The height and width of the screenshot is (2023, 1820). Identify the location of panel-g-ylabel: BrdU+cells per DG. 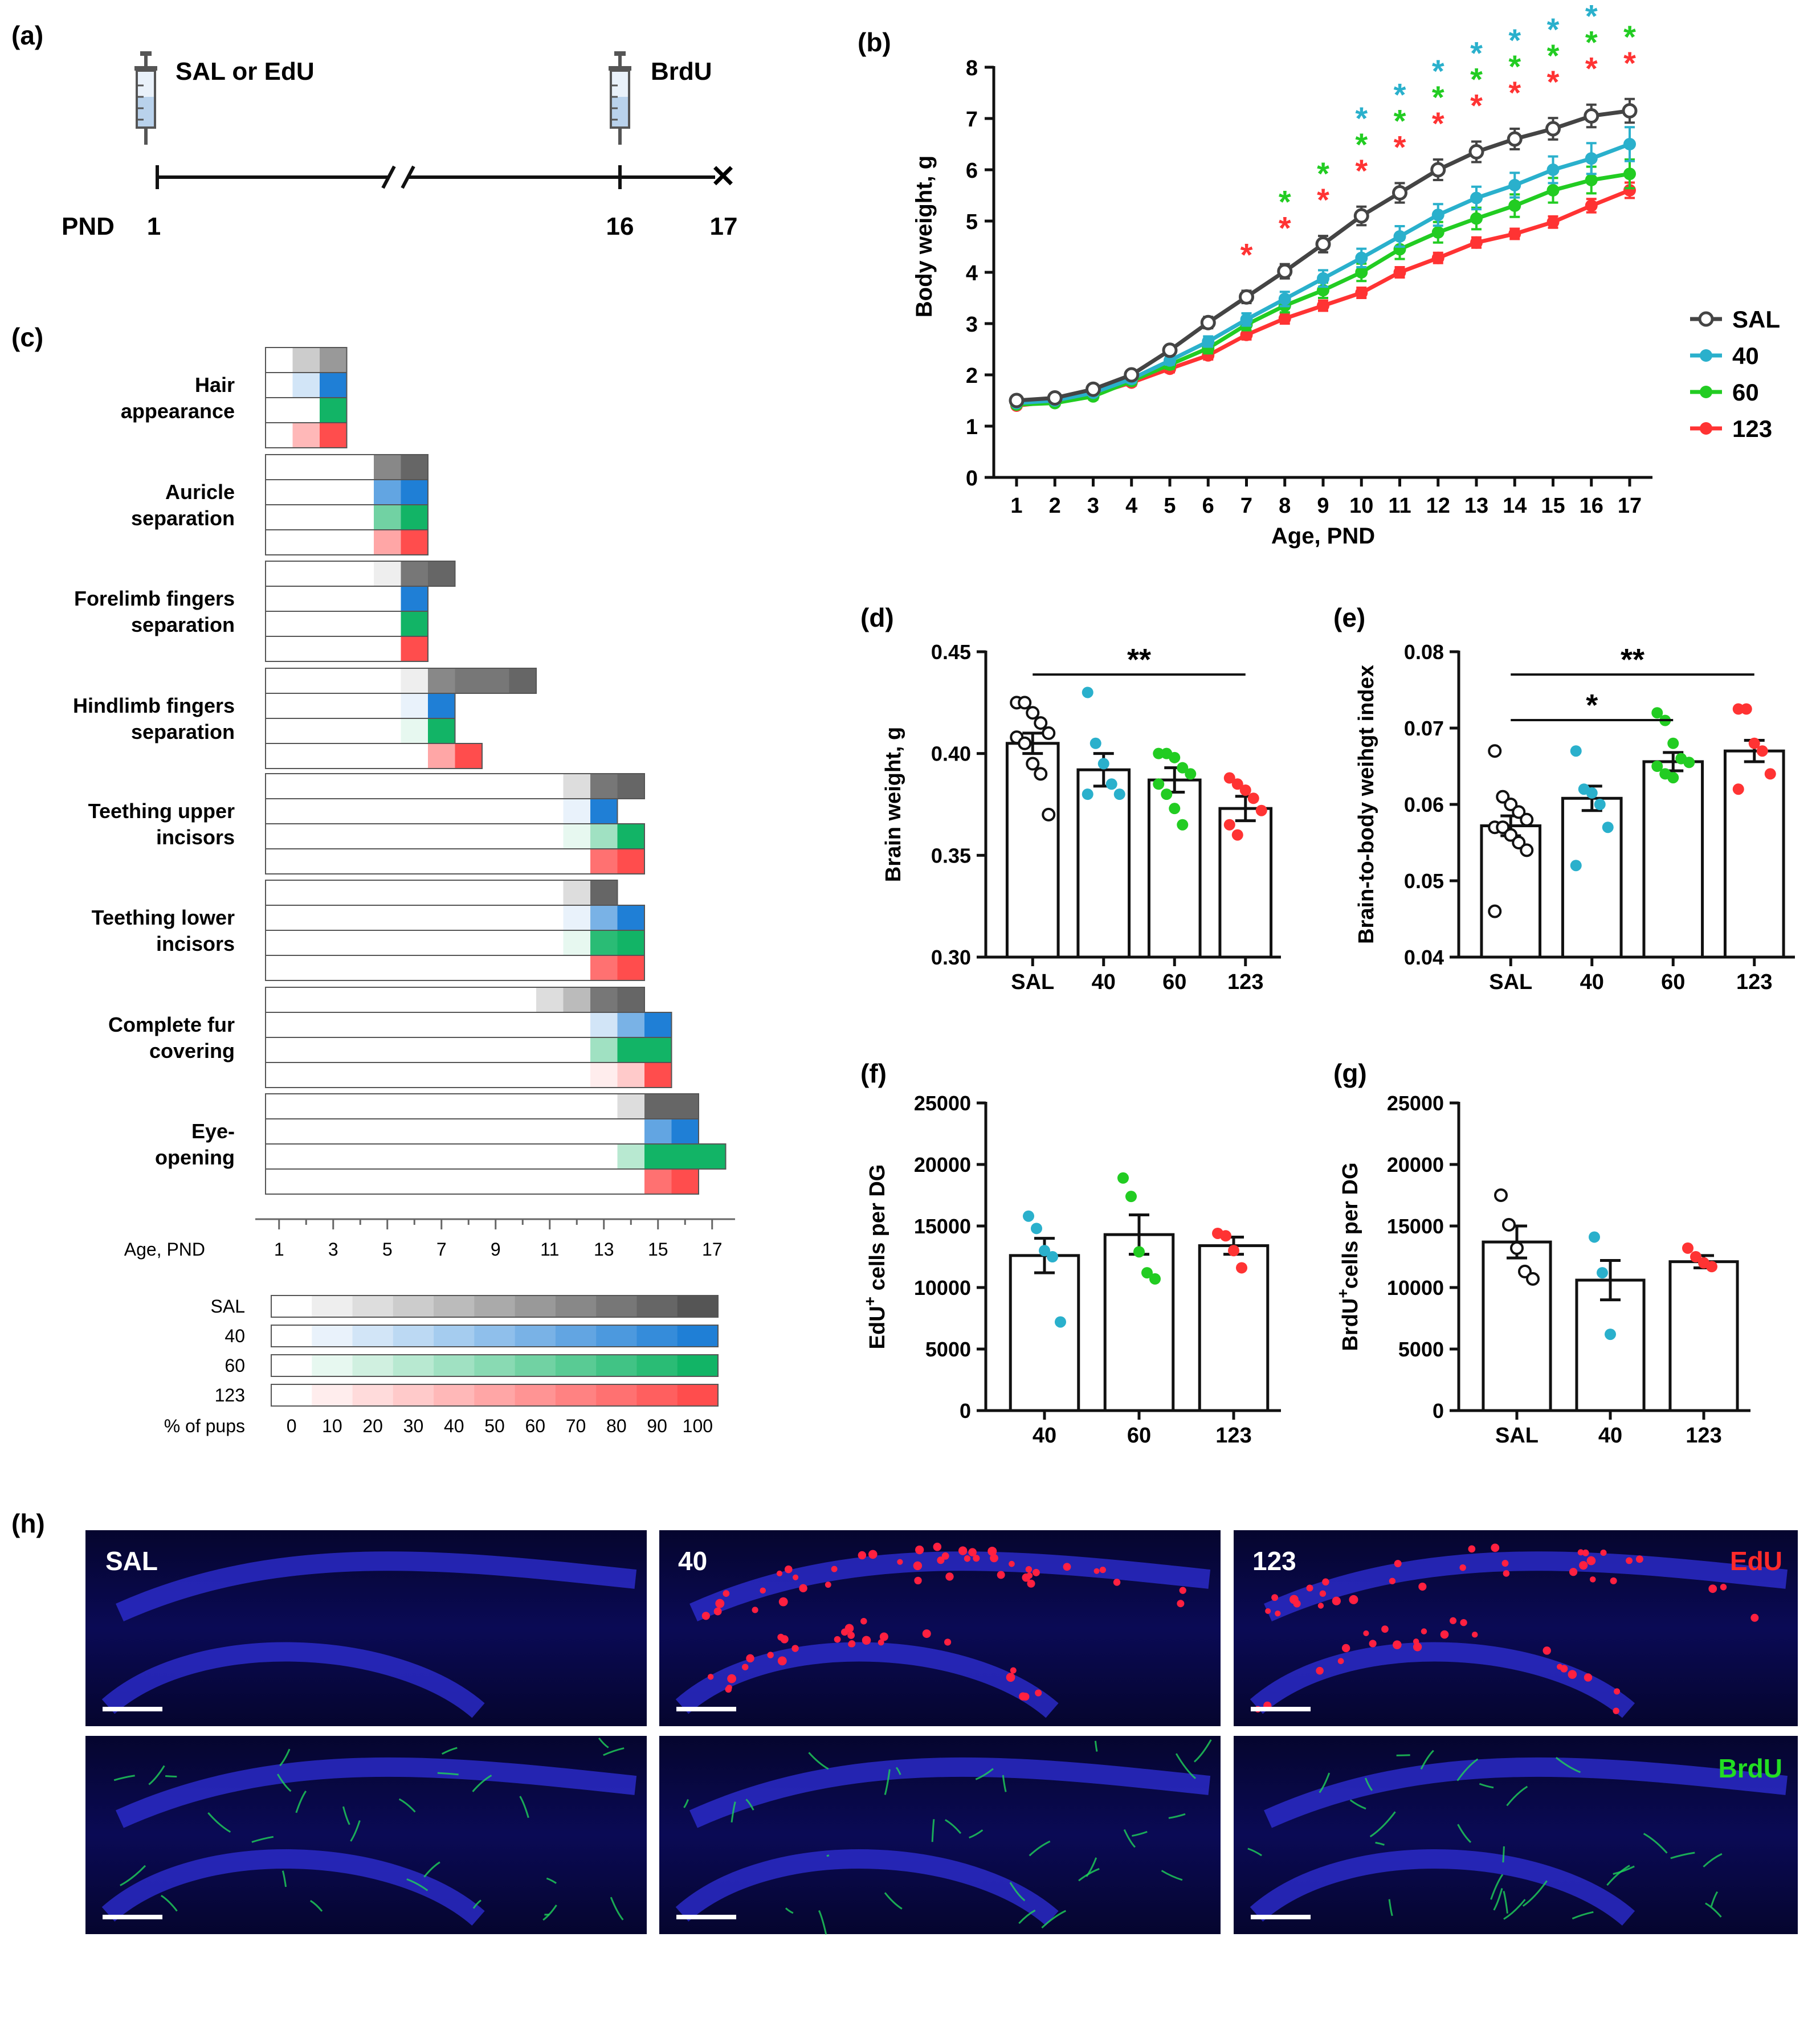
(1348, 1256).